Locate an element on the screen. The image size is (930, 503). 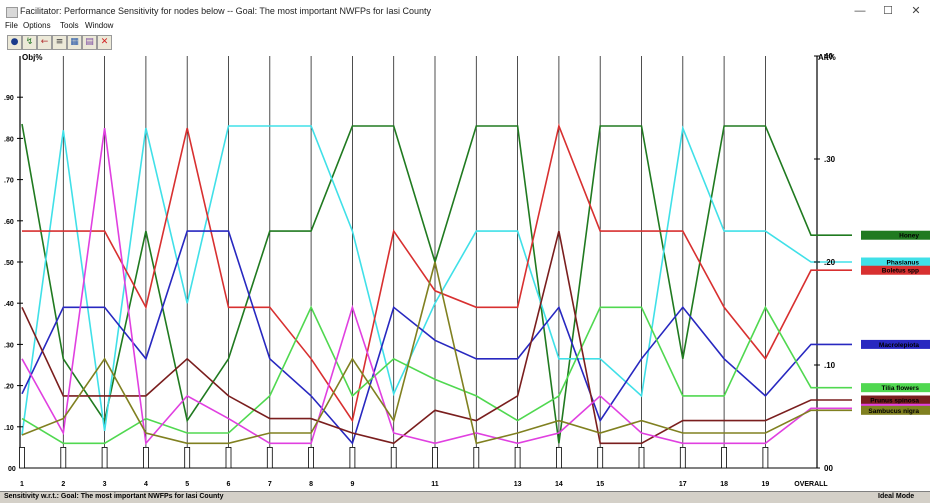
legend-item-boletus-spp: Boletus spp is located at coordinates (895, 270).